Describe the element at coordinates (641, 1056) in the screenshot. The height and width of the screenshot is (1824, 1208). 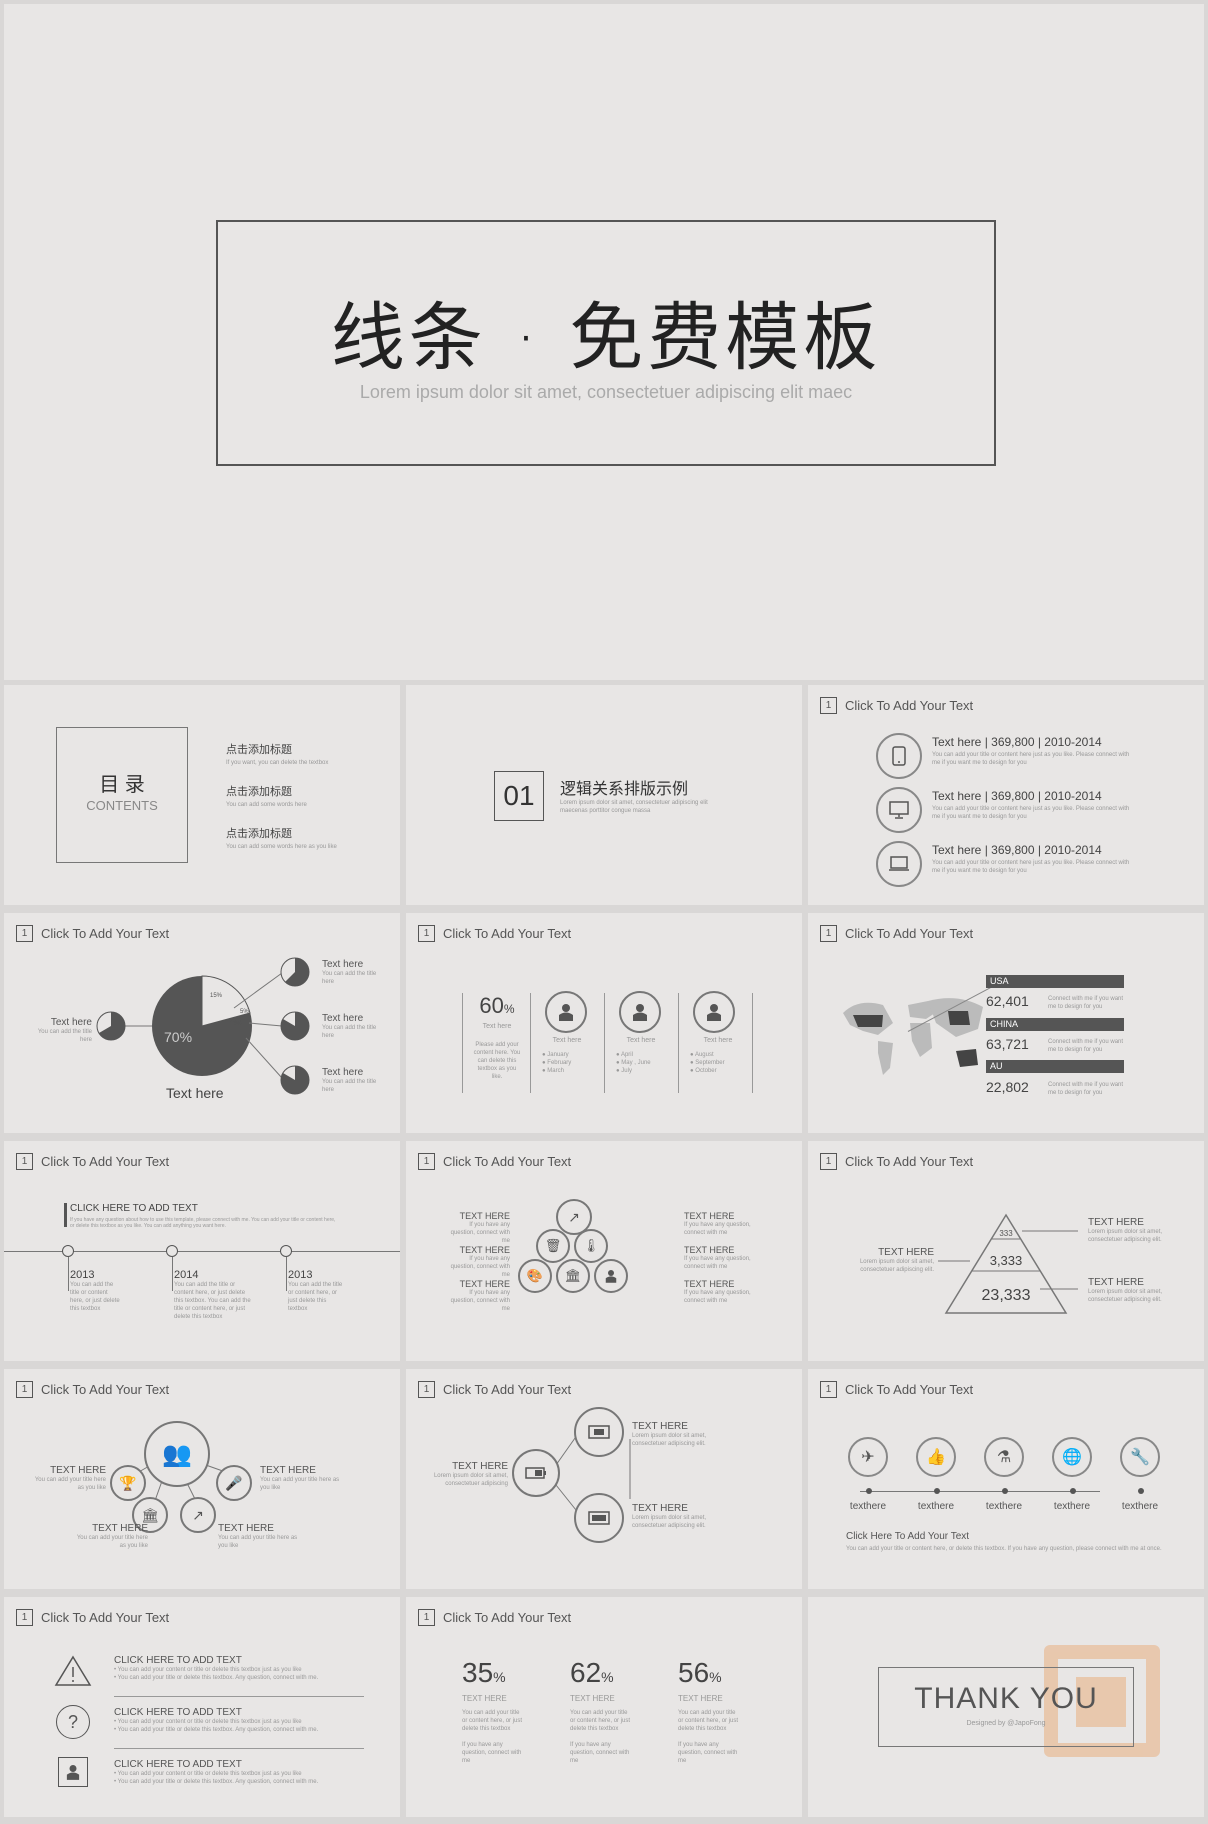
I see `people-column: Text here ● April ● May , June ● July` at that location.